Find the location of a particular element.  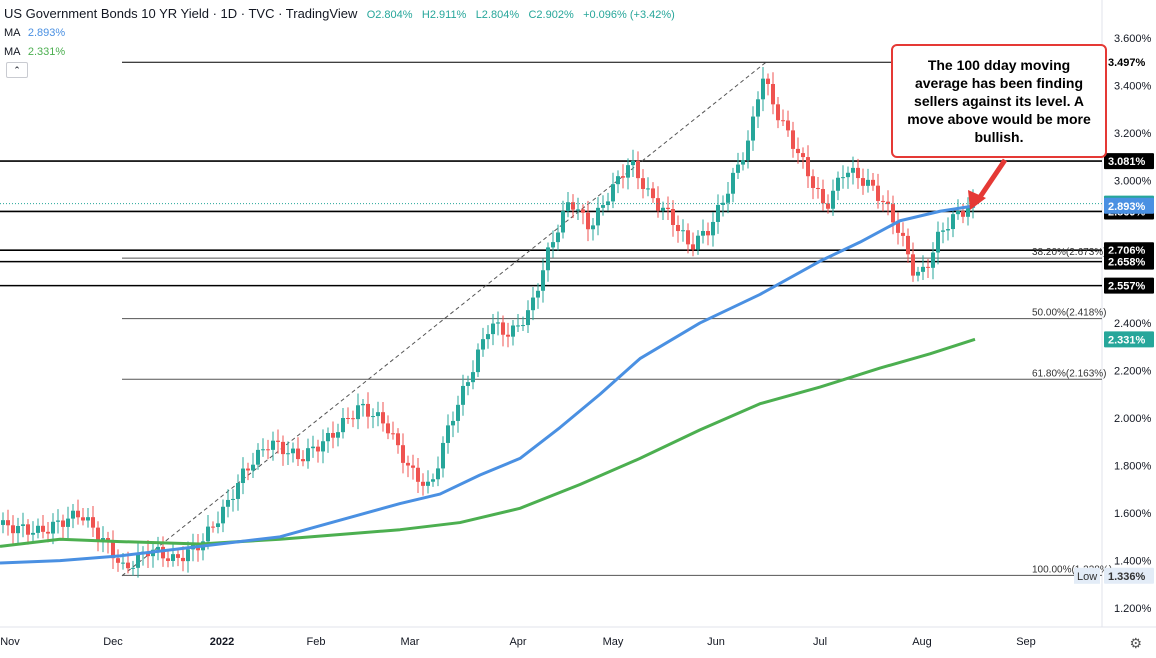

level-tag: 2.557% is located at coordinates (1127, 287).